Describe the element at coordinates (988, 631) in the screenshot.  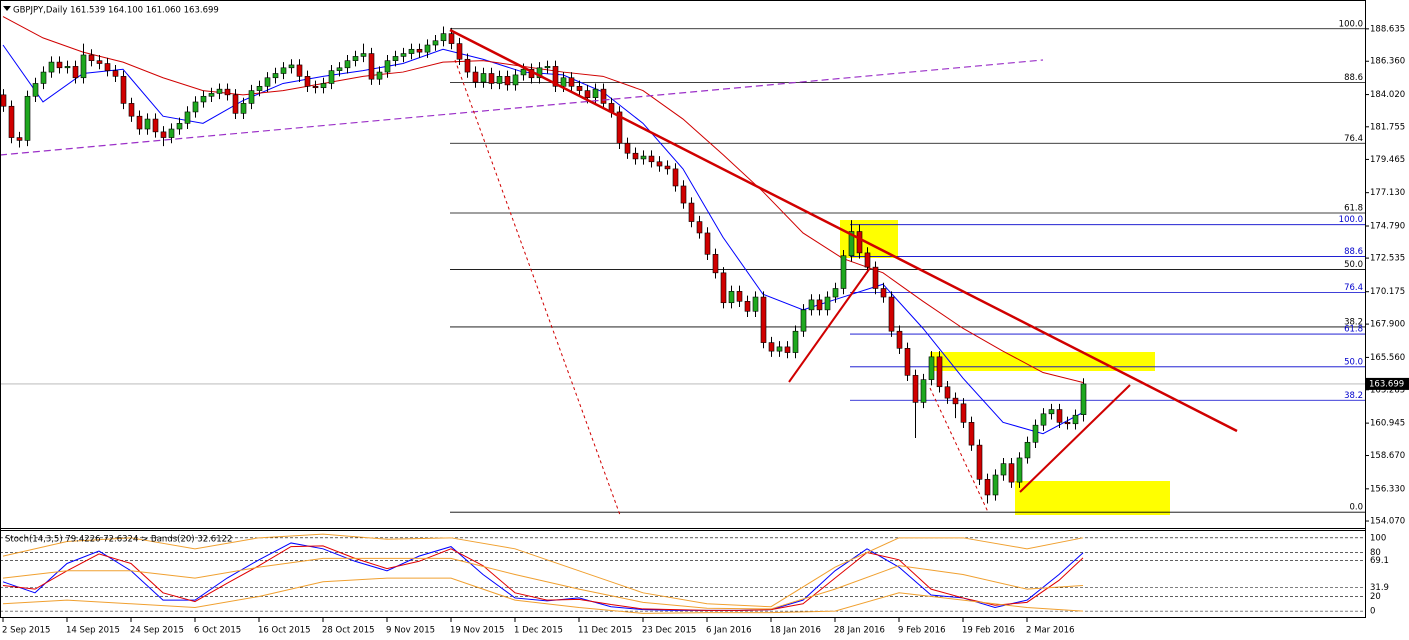
I see `x-tick-label: 19 Feb 2016` at that location.